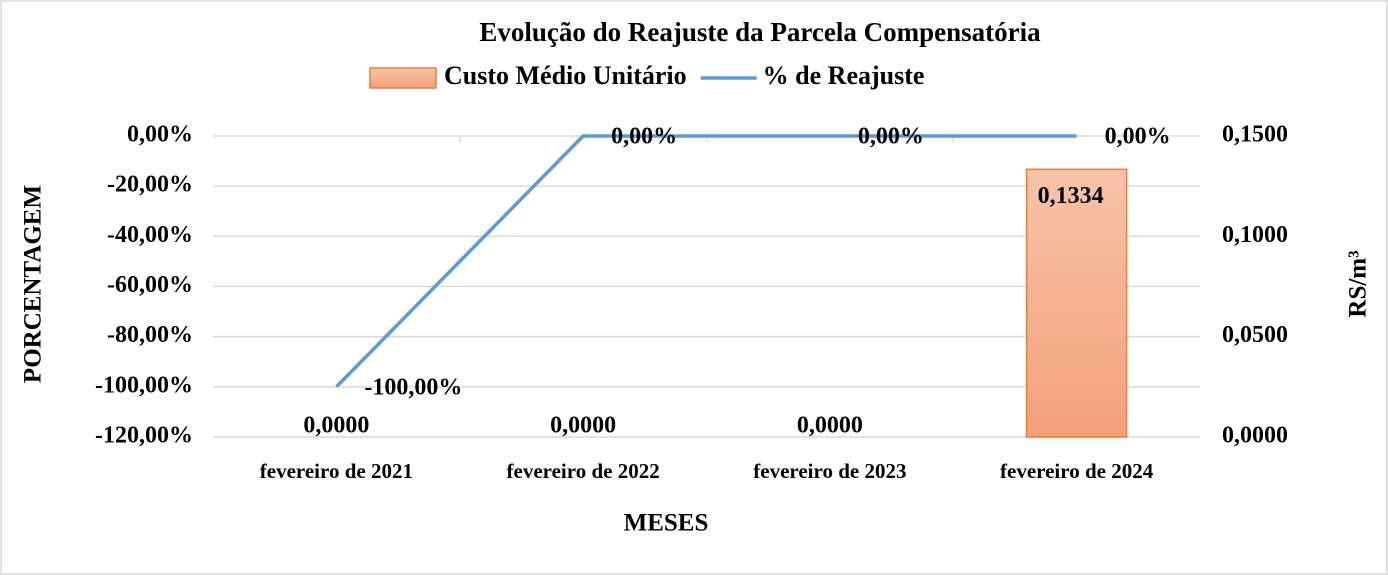  What do you see at coordinates (33, 284) in the screenshot?
I see `y-axis-title: PORCENTAGEM` at bounding box center [33, 284].